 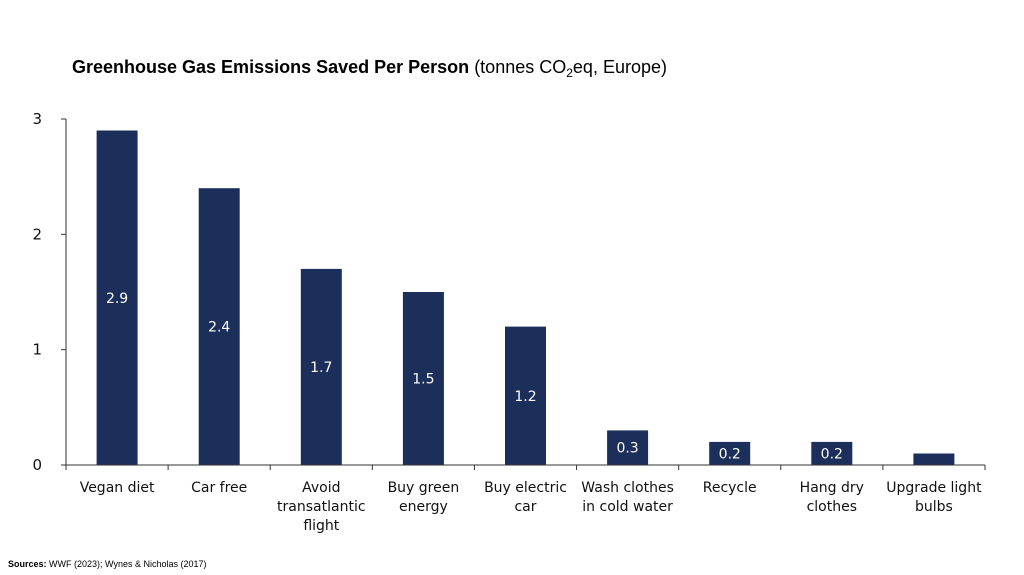 I want to click on bar-value-label-7: 0.2, so click(x=730, y=455).